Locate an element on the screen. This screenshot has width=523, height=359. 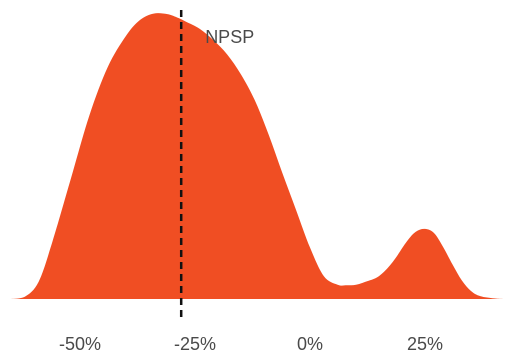
x-tick-label: 25% is located at coordinates (425, 344).